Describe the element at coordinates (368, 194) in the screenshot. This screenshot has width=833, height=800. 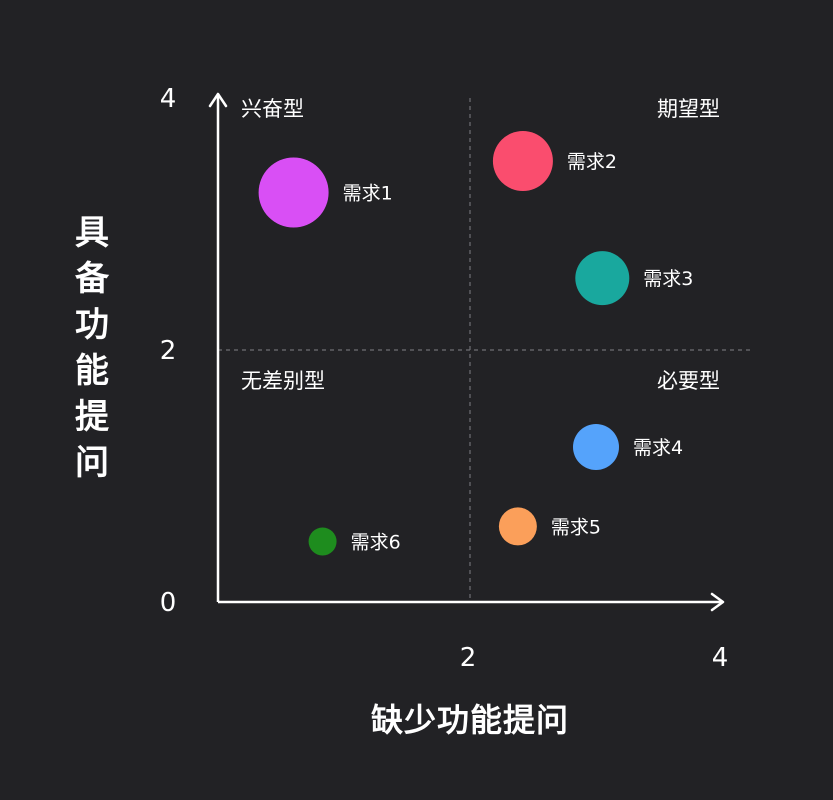
I see `data-point-label-1: 需求1` at that location.